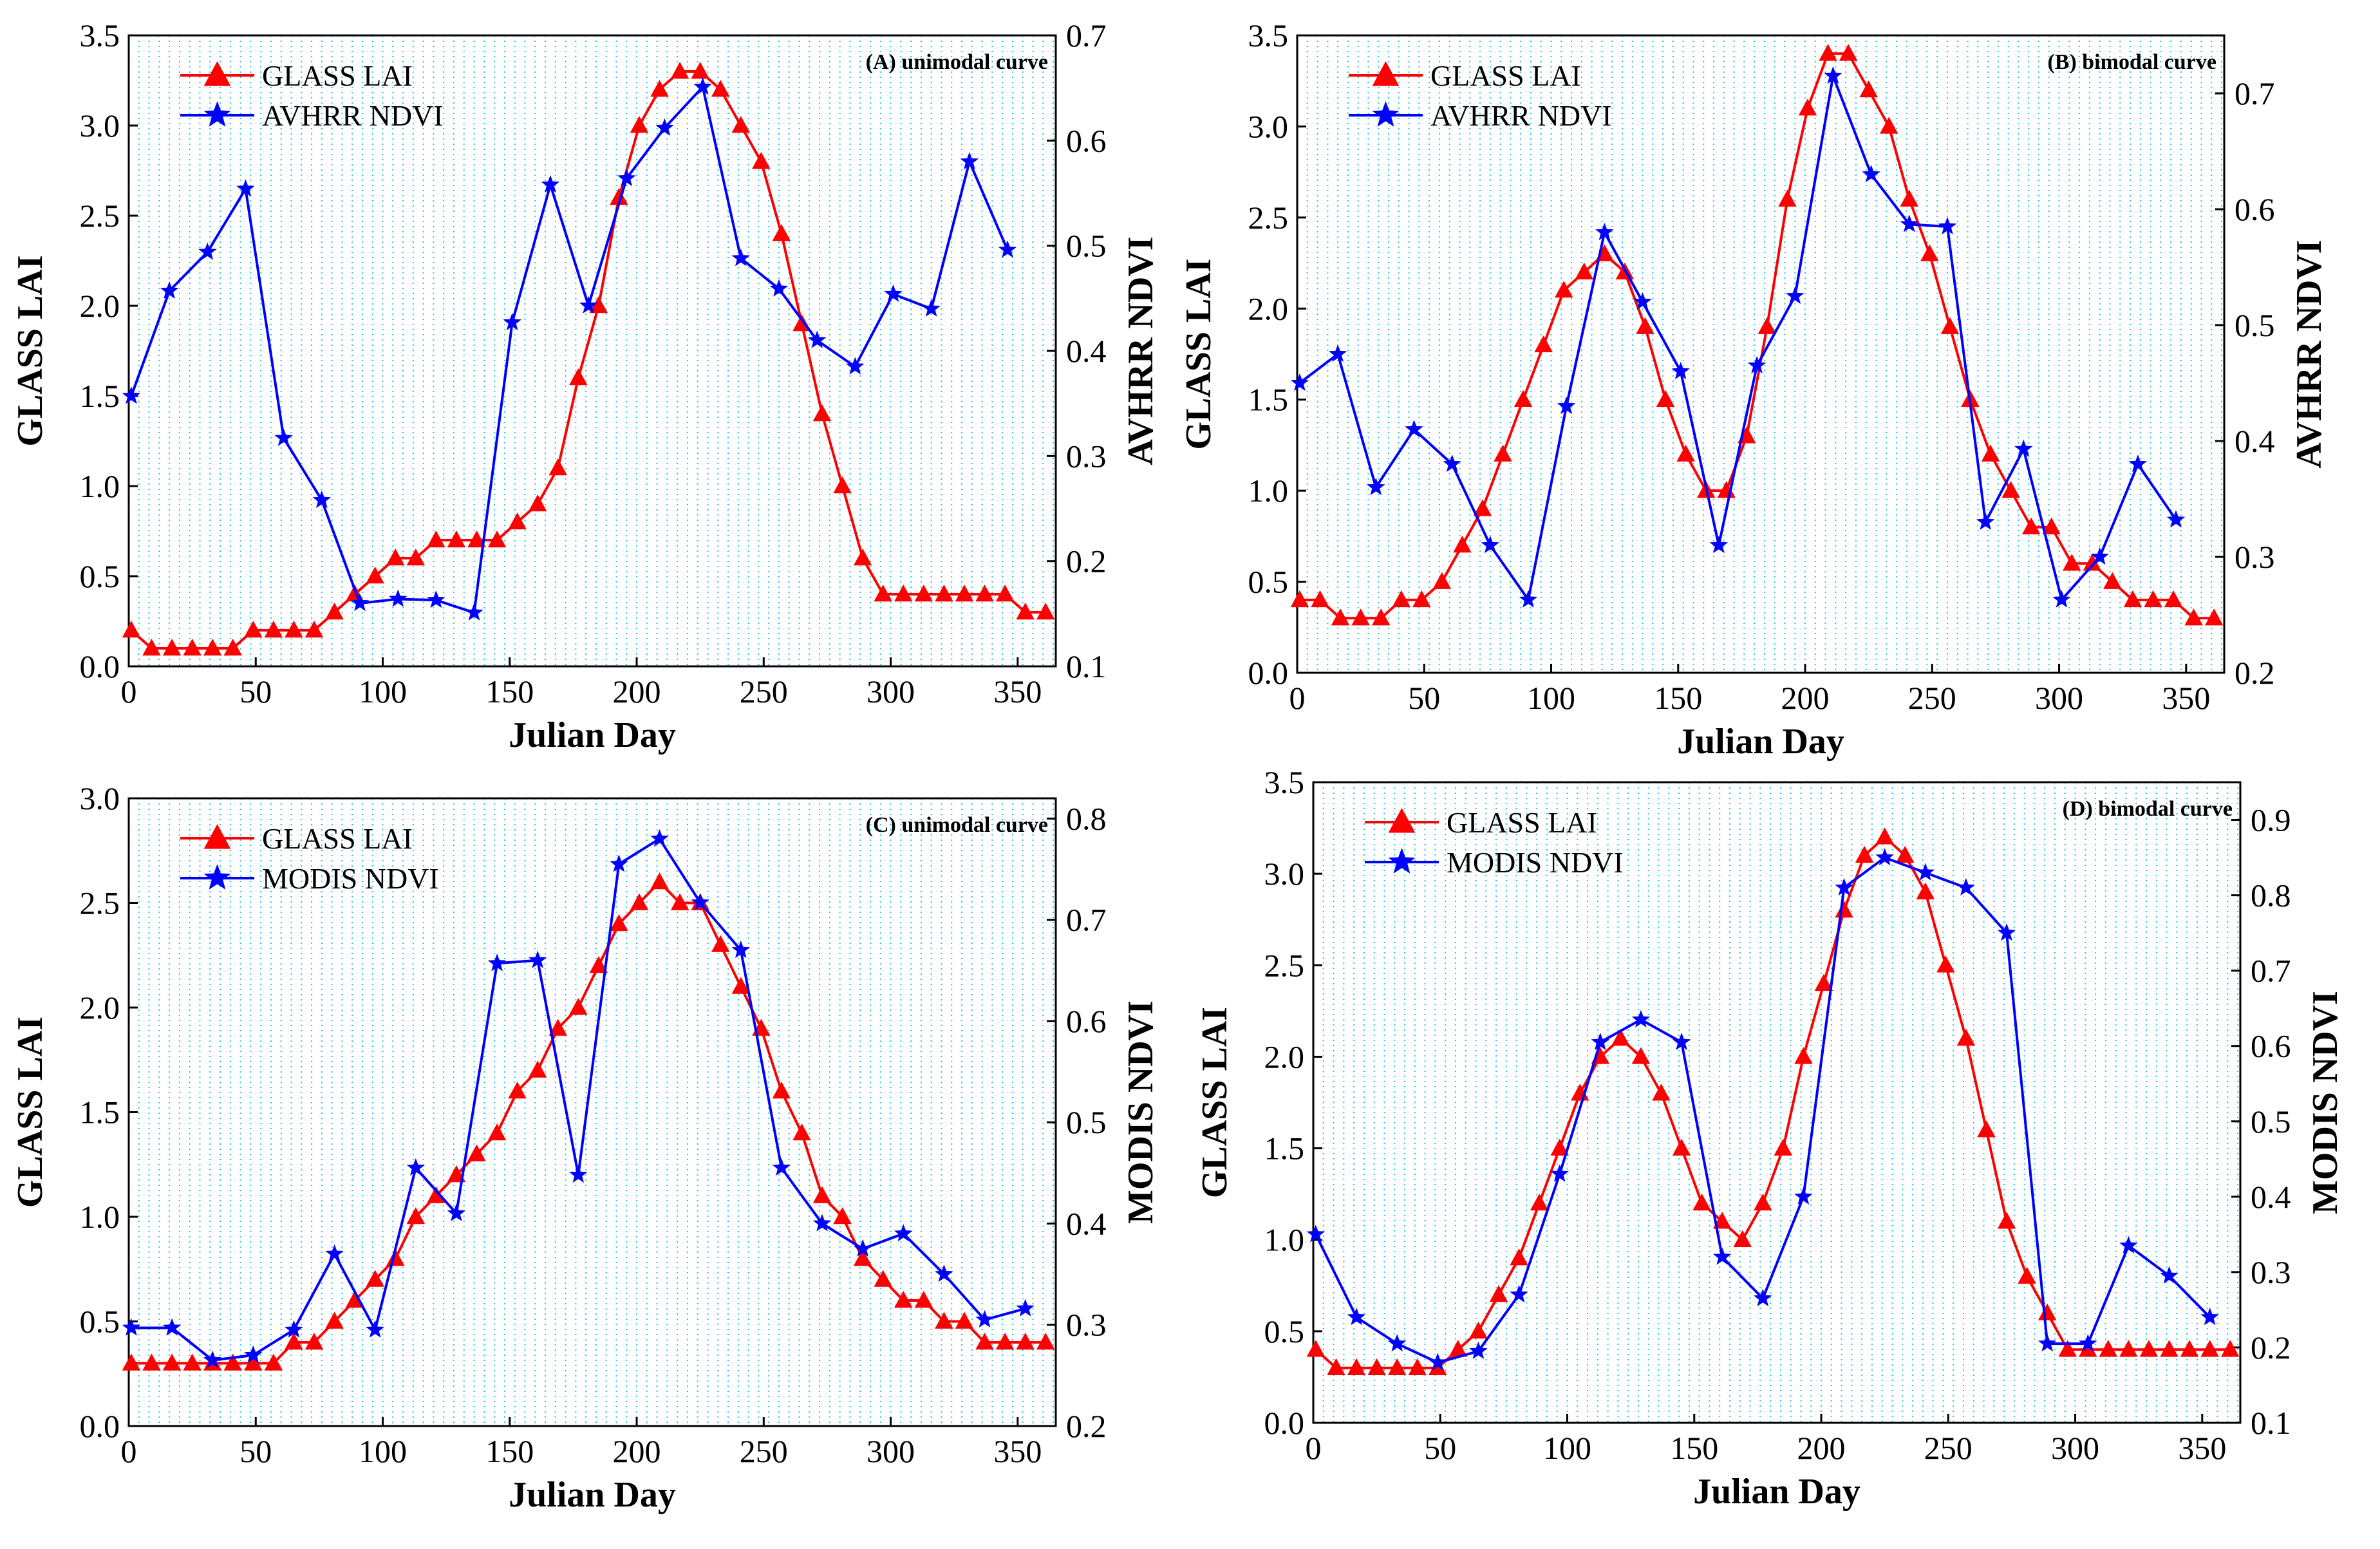  What do you see at coordinates (1086, 818) in the screenshot?
I see `y2-tick-label: 0.8` at bounding box center [1086, 818].